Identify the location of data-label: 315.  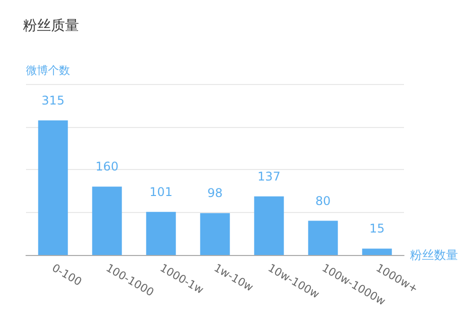
(53, 100).